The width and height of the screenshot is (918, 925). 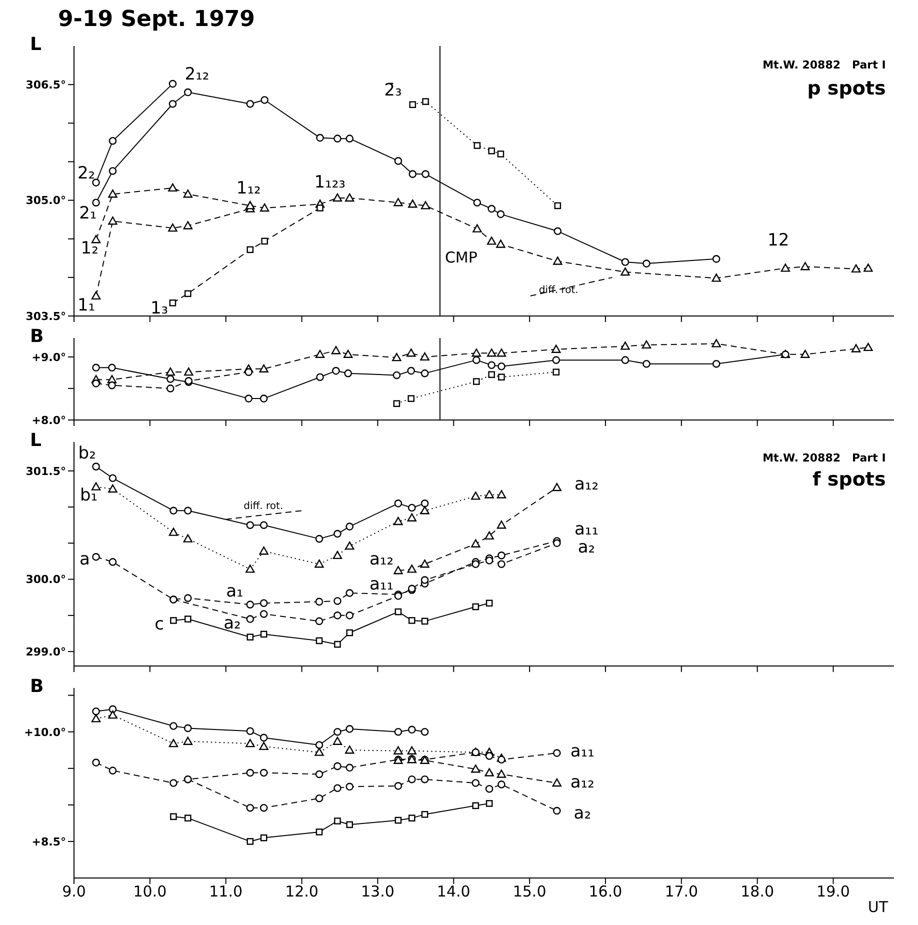 What do you see at coordinates (84, 560) in the screenshot?
I see `annotation: a` at bounding box center [84, 560].